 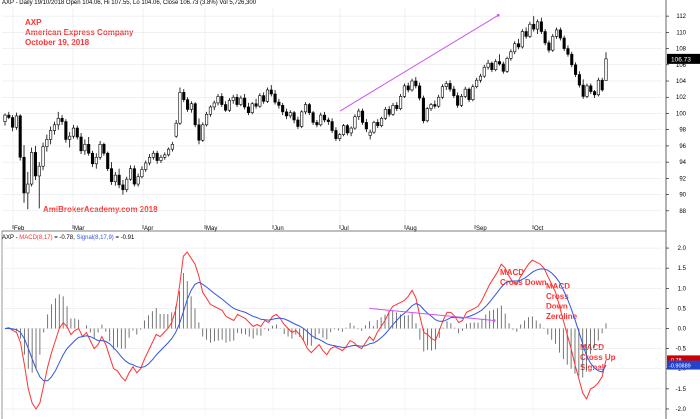 What do you see at coordinates (557, 306) in the screenshot?
I see `note-line: Down` at bounding box center [557, 306].